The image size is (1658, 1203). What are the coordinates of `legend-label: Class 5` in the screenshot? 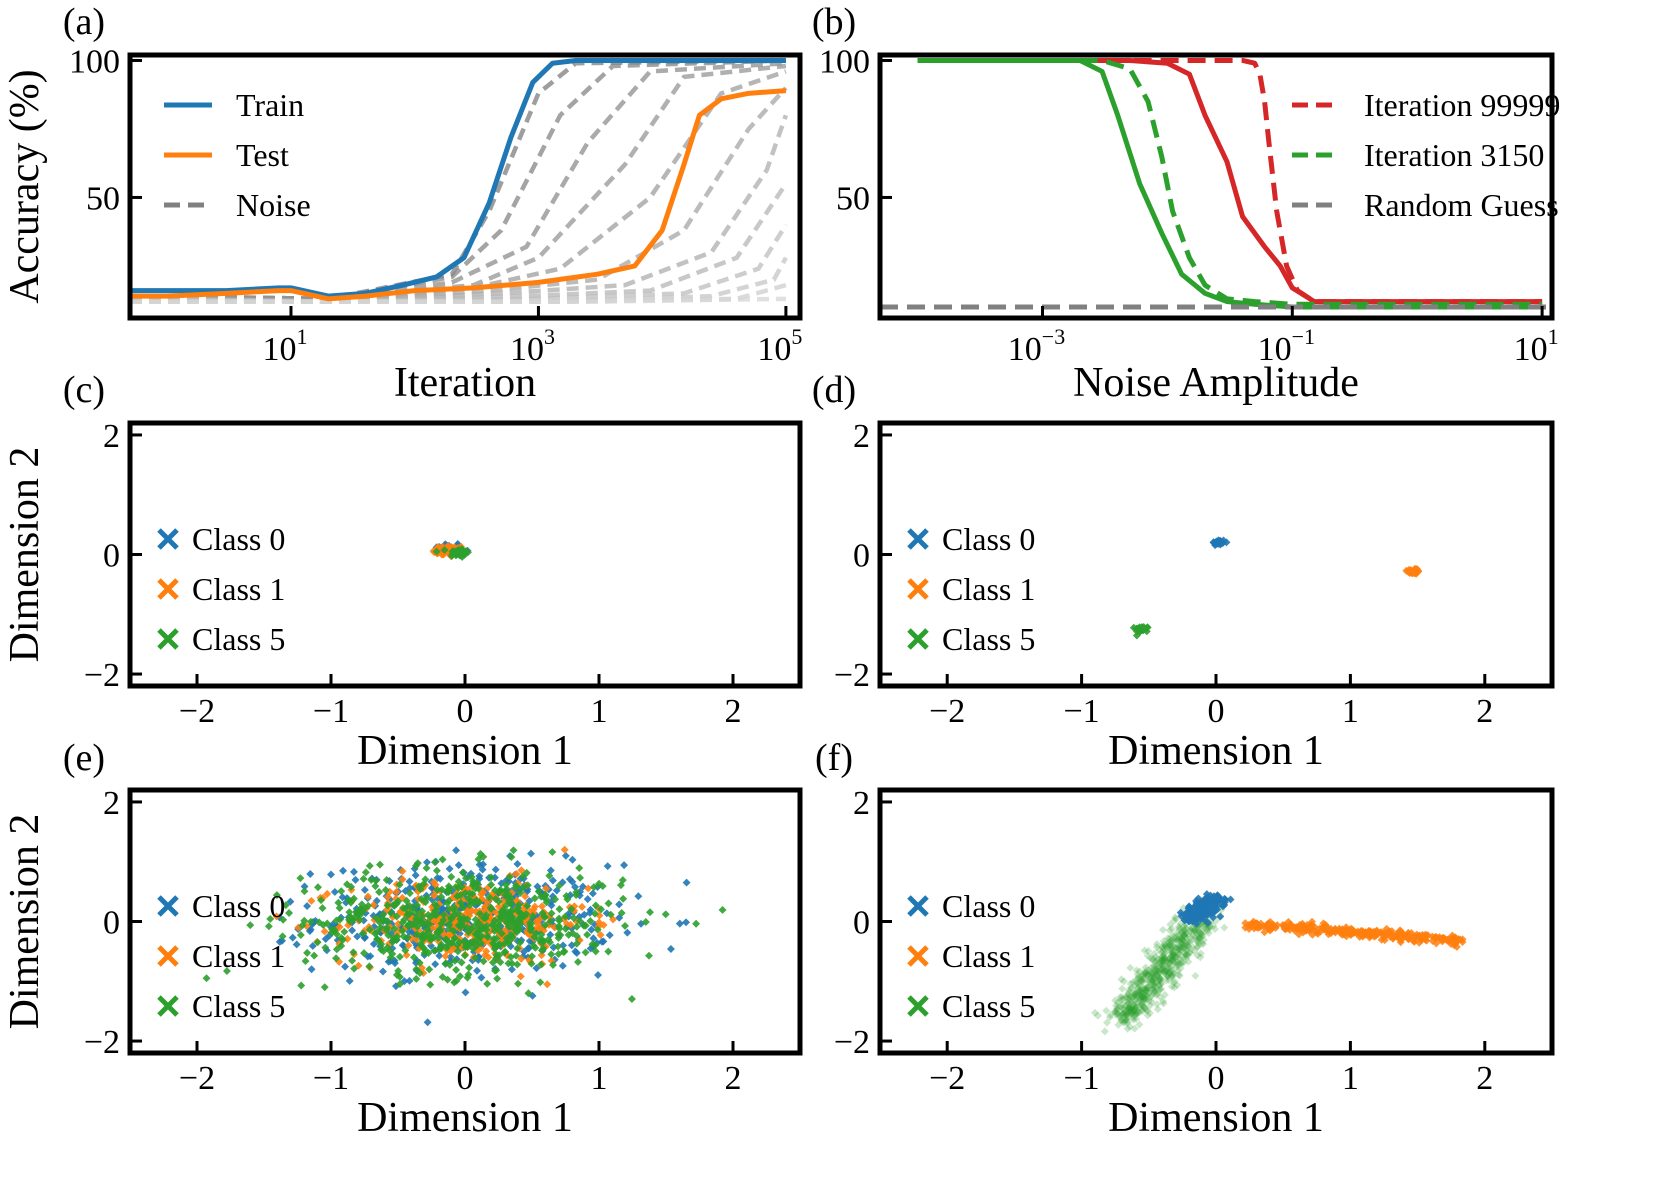 It's located at (238, 639).